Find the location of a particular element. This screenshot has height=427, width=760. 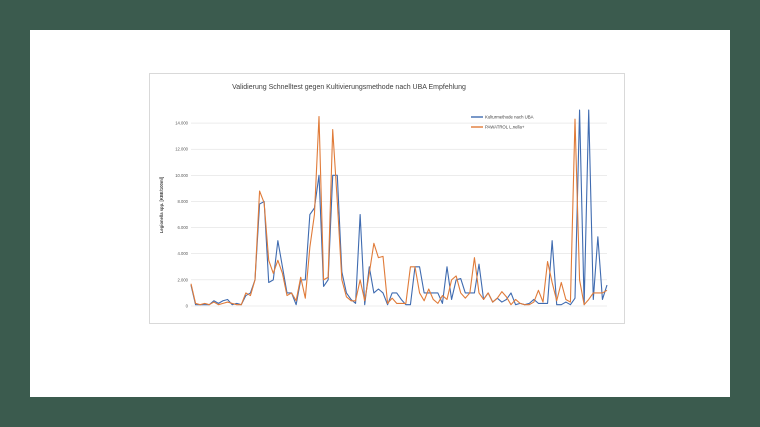

y-tick-label: 12.000 is located at coordinates (181, 149).